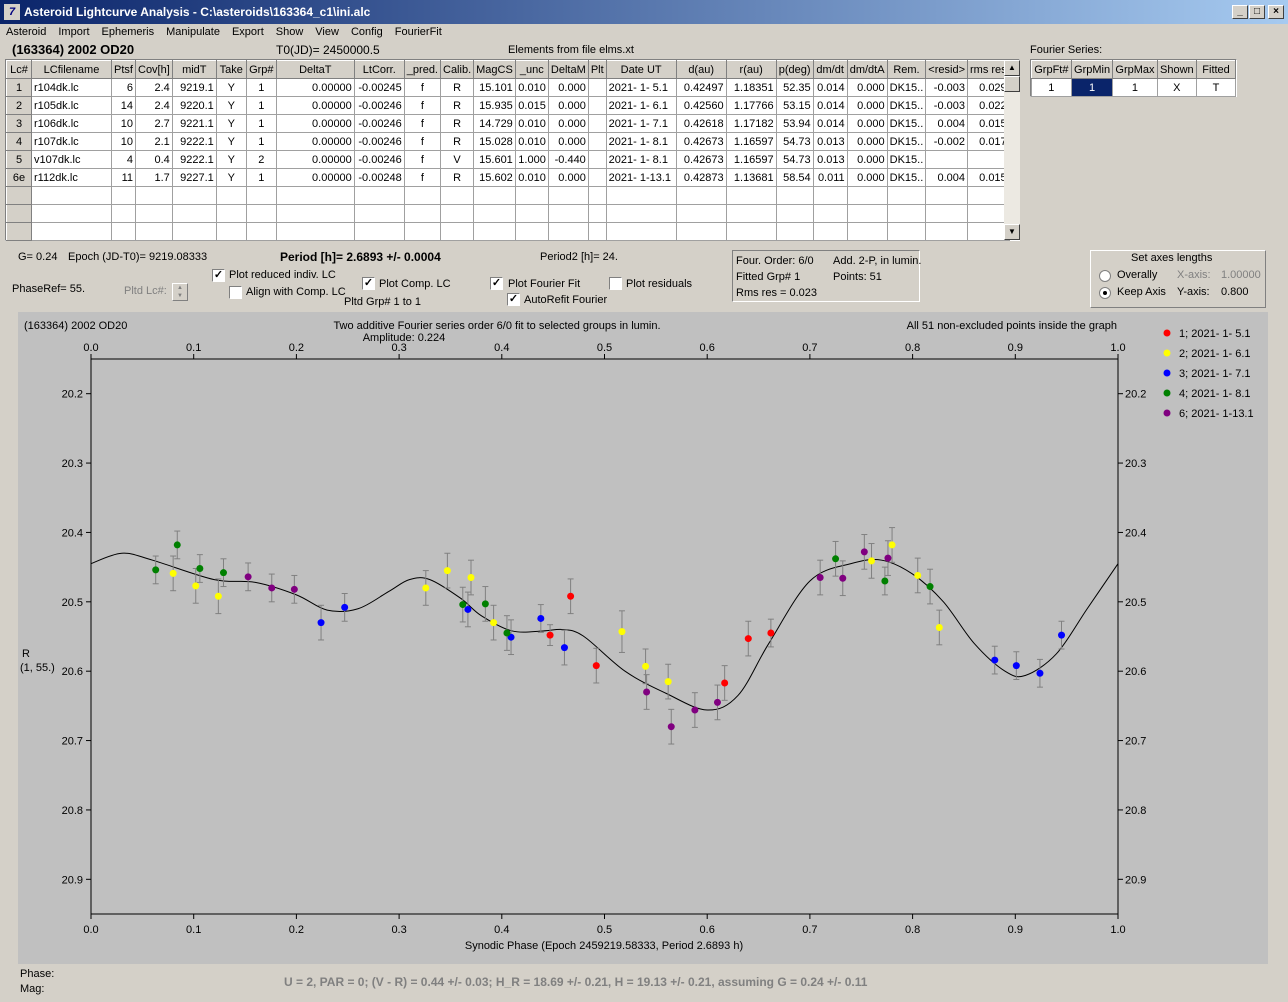 The height and width of the screenshot is (1002, 1288). What do you see at coordinates (988, 141) in the screenshot?
I see `table-cell: 0.017` at bounding box center [988, 141].